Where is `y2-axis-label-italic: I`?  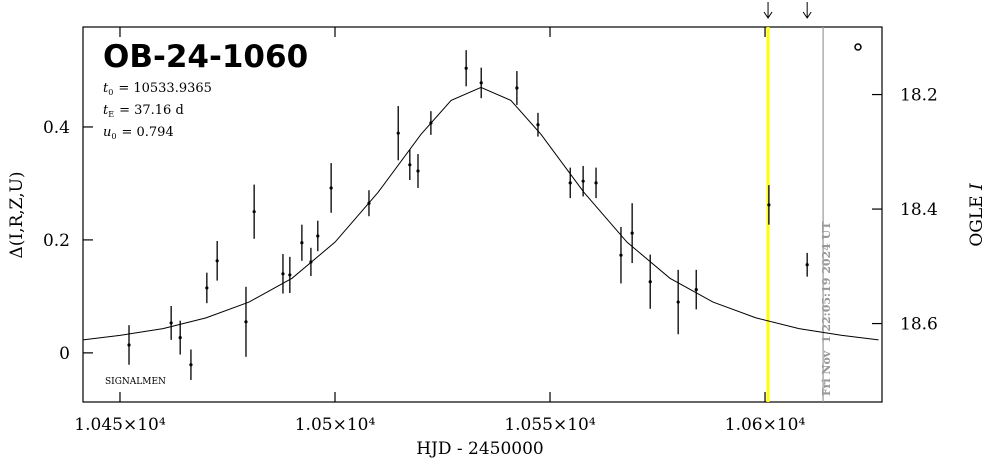
y2-axis-label-italic: I is located at coordinates (976, 187).